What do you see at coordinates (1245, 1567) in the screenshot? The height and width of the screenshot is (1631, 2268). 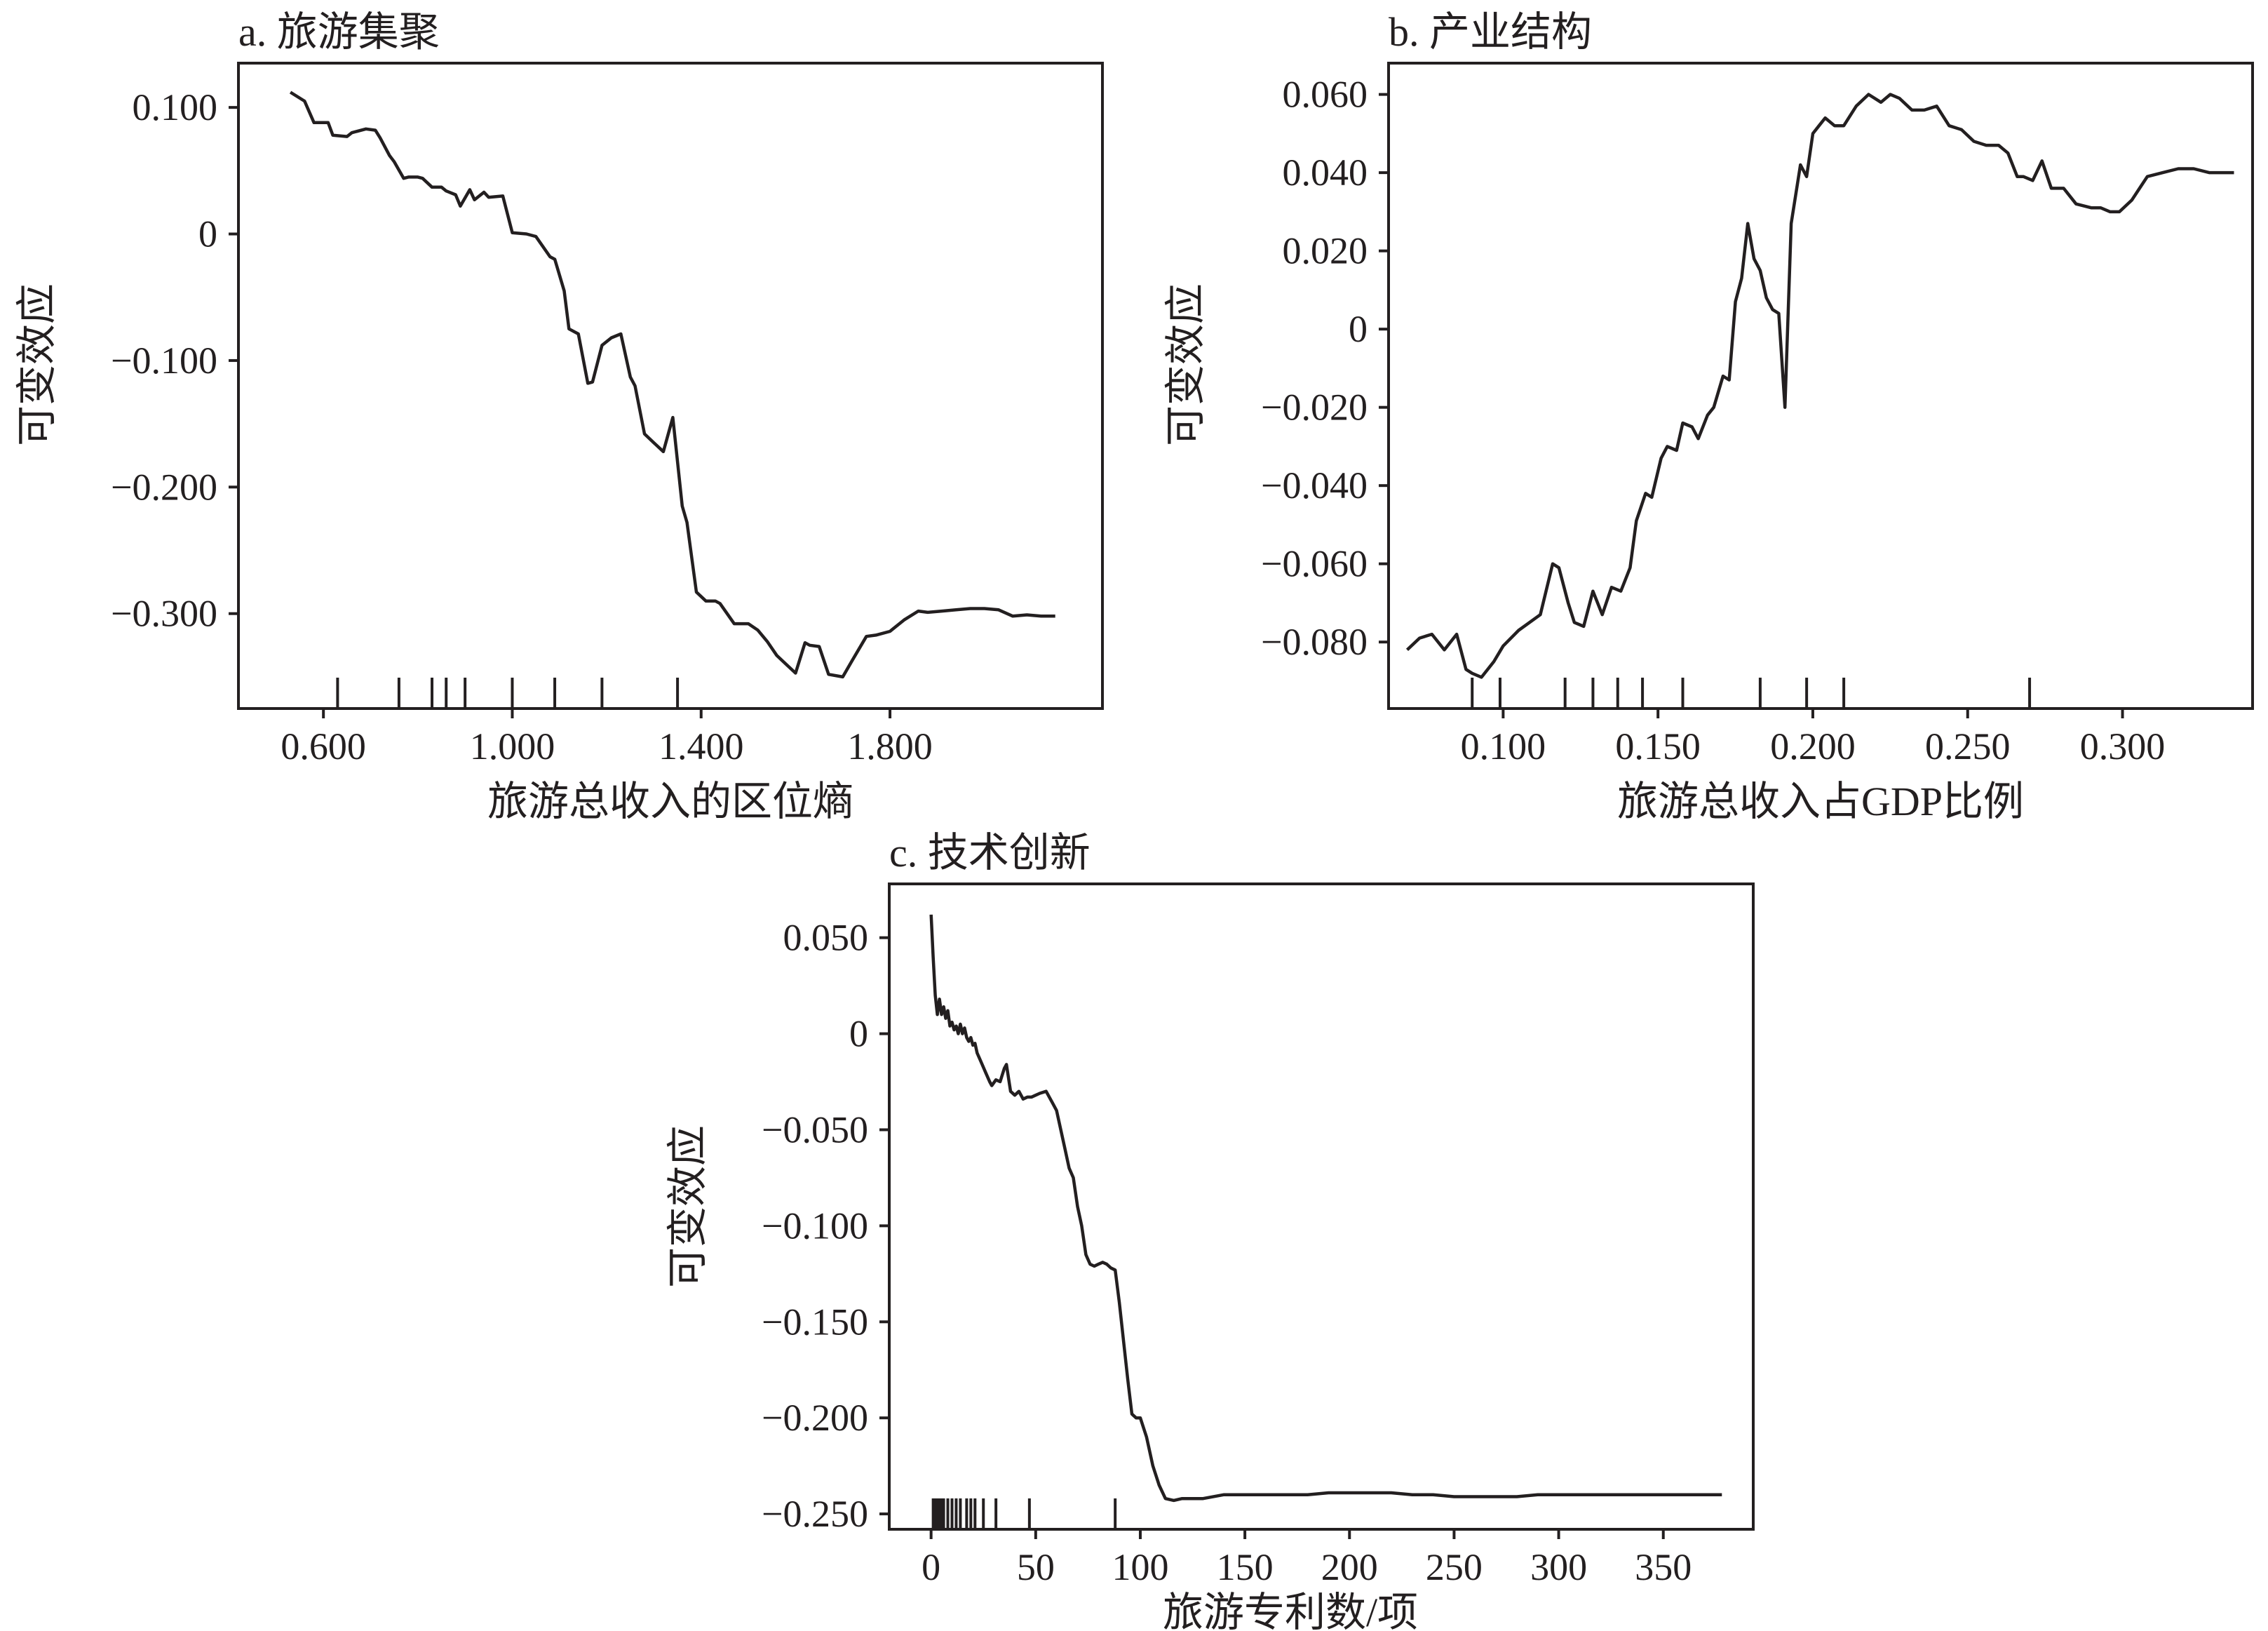 I see `panel-c-x-tick-label: 150` at bounding box center [1245, 1567].